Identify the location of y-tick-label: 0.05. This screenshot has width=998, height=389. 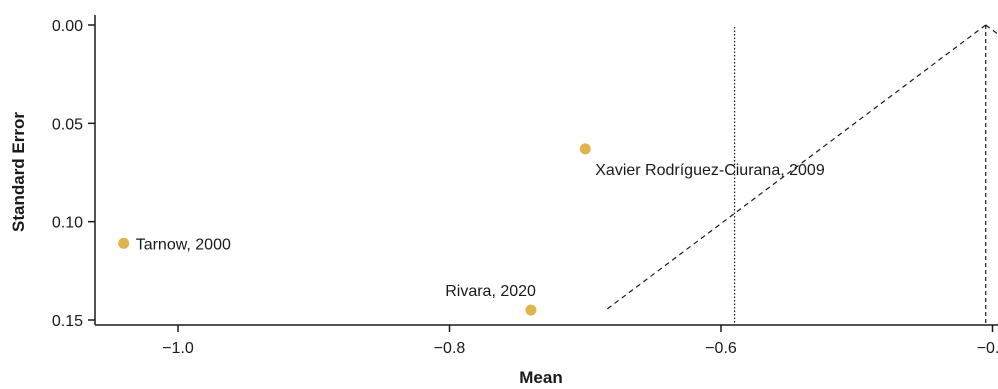
(67, 124).